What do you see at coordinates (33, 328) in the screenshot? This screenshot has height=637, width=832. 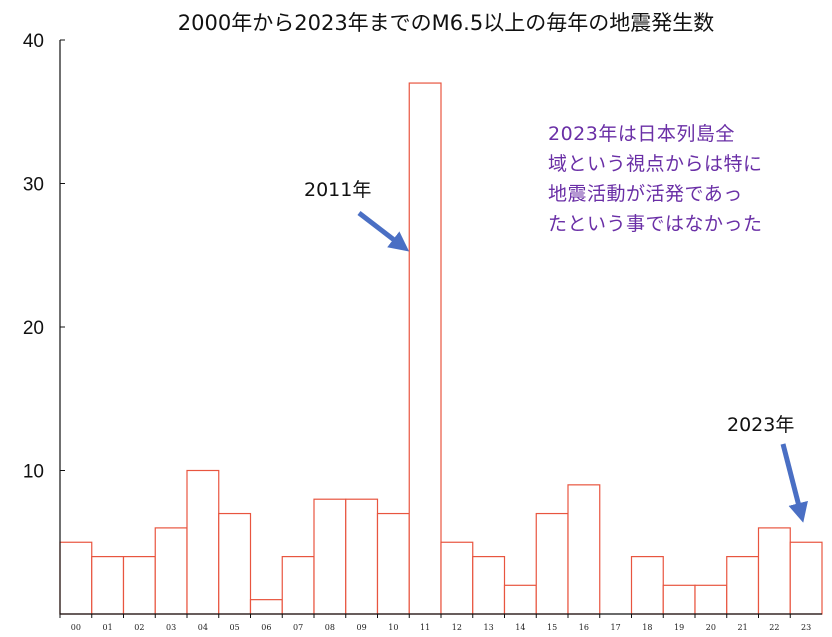 I see `y-tick-label-20: 20` at bounding box center [33, 328].